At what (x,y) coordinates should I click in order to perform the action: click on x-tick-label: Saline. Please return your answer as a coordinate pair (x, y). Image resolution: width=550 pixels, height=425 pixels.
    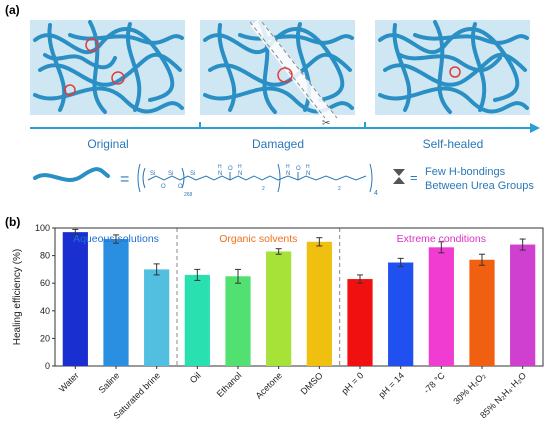
    Looking at the image, I should click on (109, 382).